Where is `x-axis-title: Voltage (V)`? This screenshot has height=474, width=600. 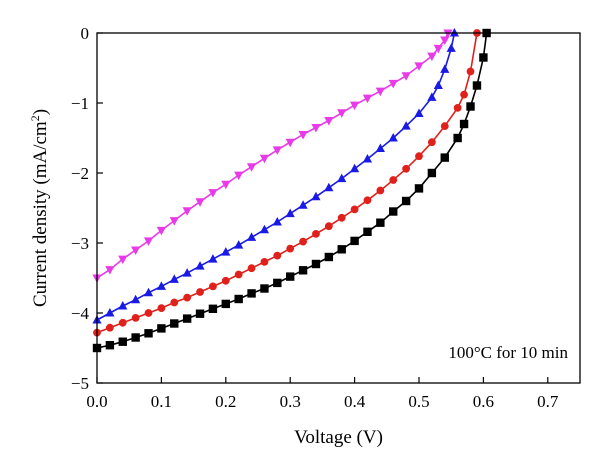
x-axis-title: Voltage (V) is located at coordinates (338, 437).